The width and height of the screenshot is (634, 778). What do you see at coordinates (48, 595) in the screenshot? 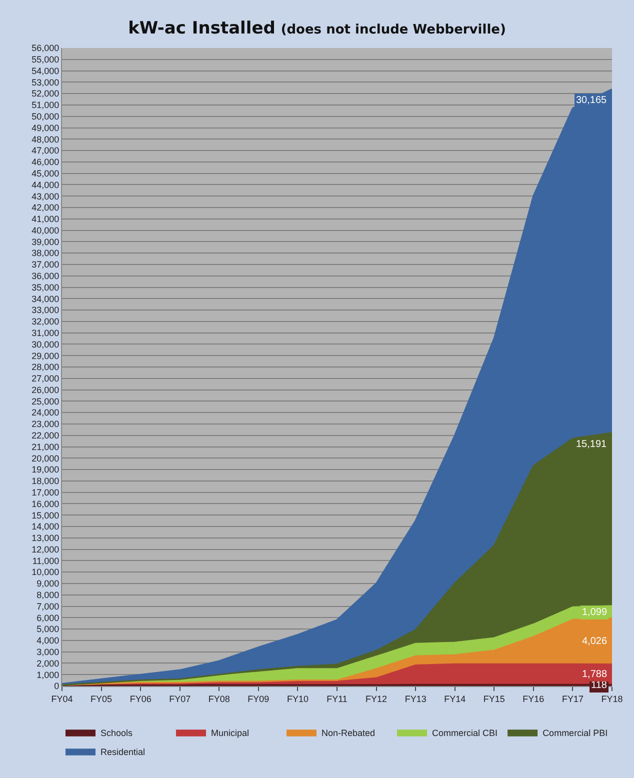
I see `y-tick-label: 8,000` at bounding box center [48, 595].